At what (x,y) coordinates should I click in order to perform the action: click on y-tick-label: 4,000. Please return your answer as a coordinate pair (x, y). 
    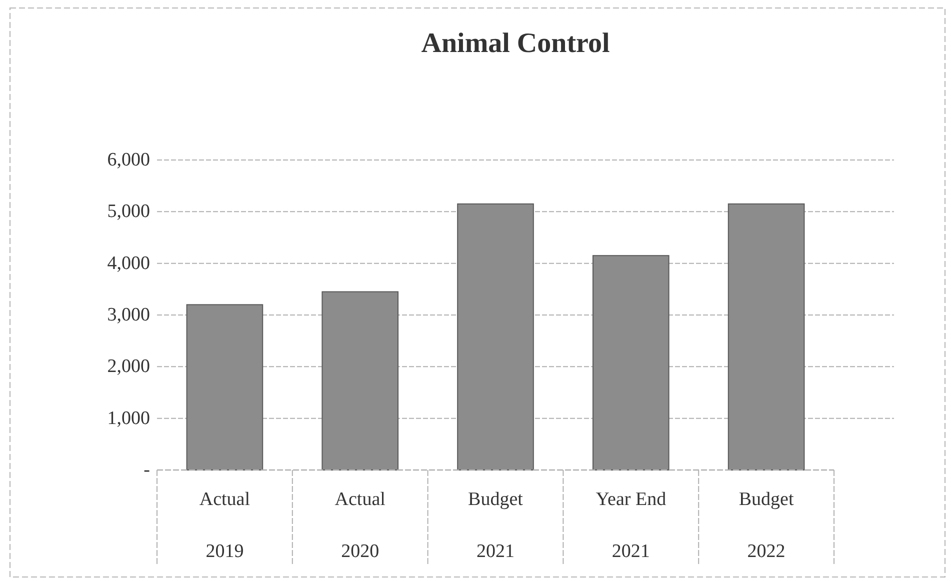
    Looking at the image, I should click on (128, 263).